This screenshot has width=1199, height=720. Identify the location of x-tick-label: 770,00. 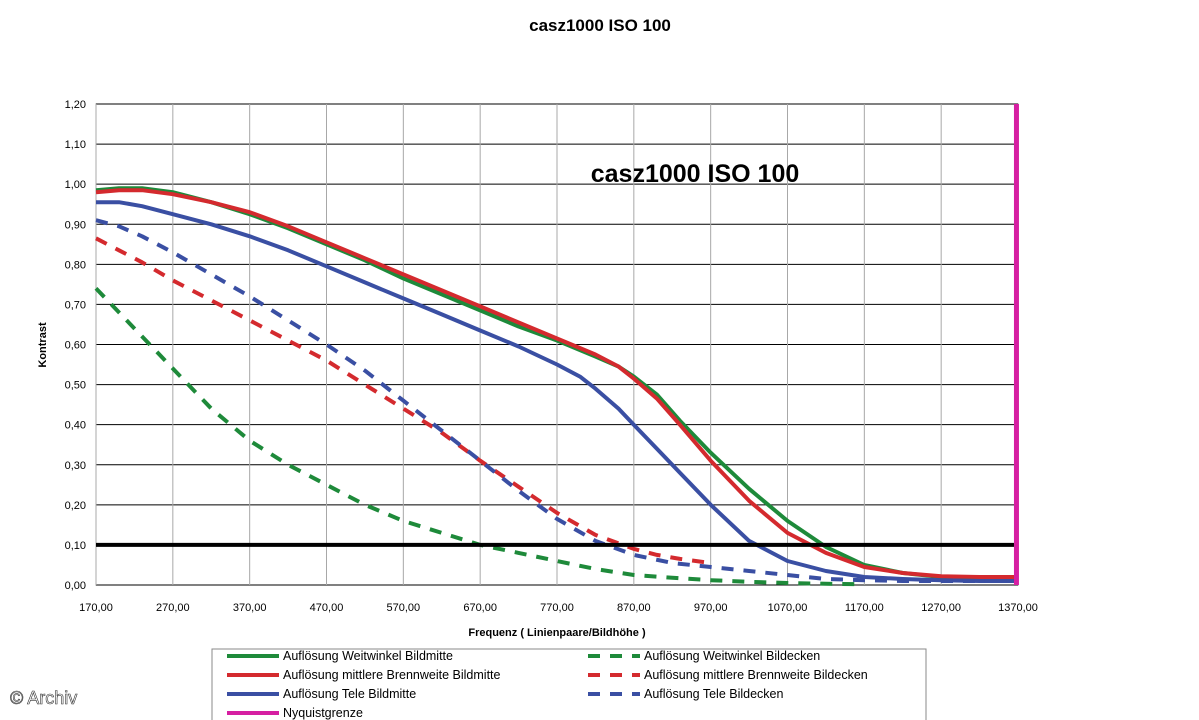
(557, 608).